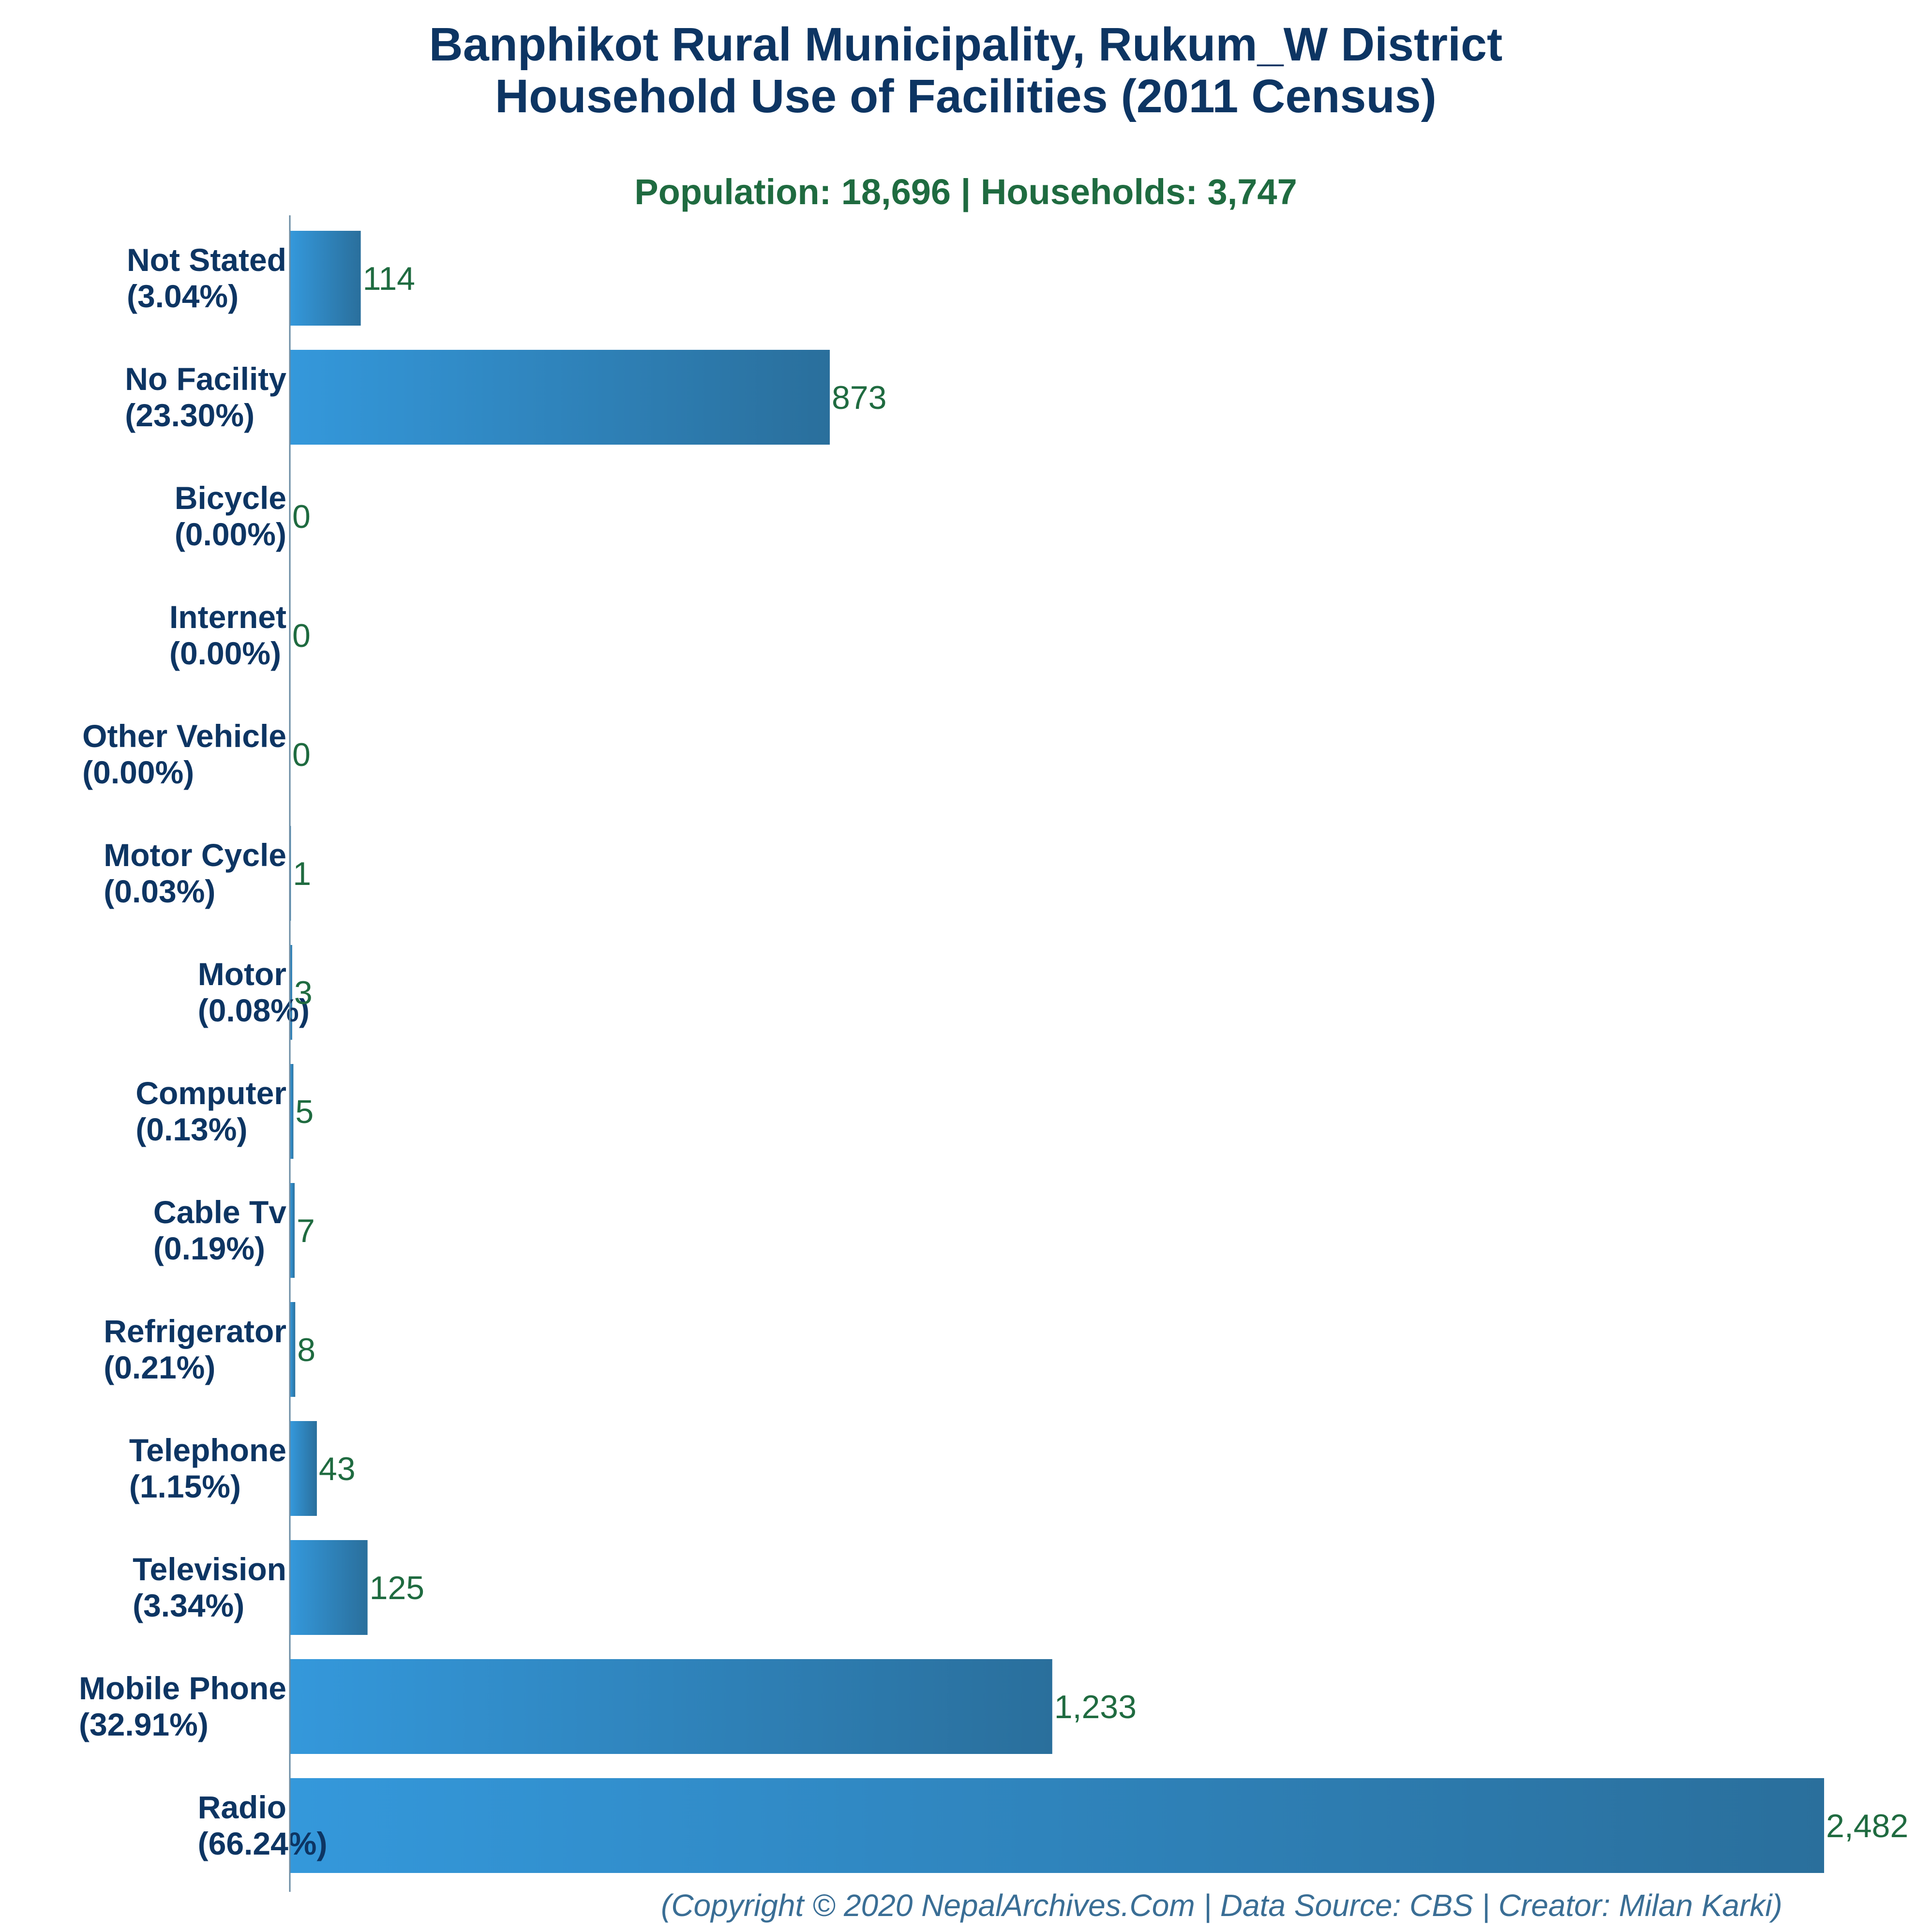  I want to click on category-label-bicycle: Bicycle, so click(230, 498).